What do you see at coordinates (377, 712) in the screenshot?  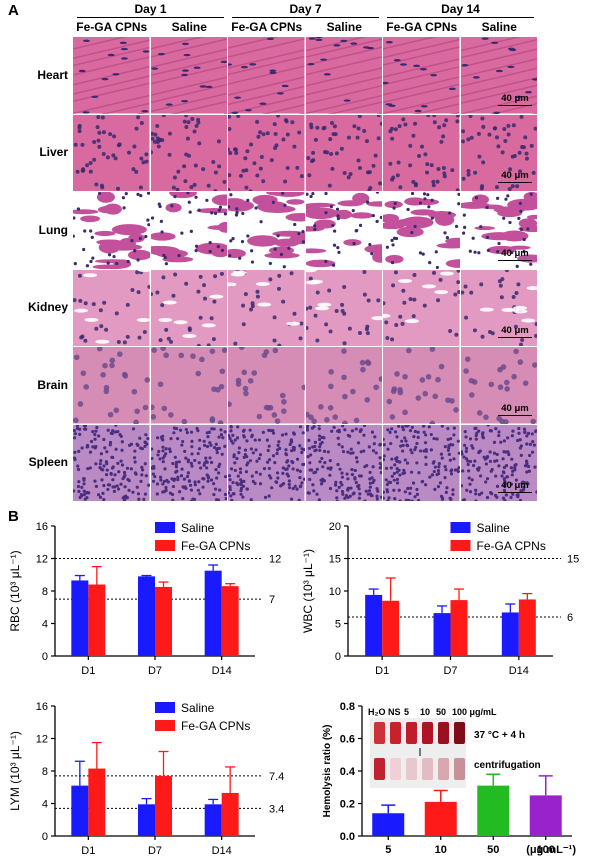 I see `inset-tube-label: H₂O` at bounding box center [377, 712].